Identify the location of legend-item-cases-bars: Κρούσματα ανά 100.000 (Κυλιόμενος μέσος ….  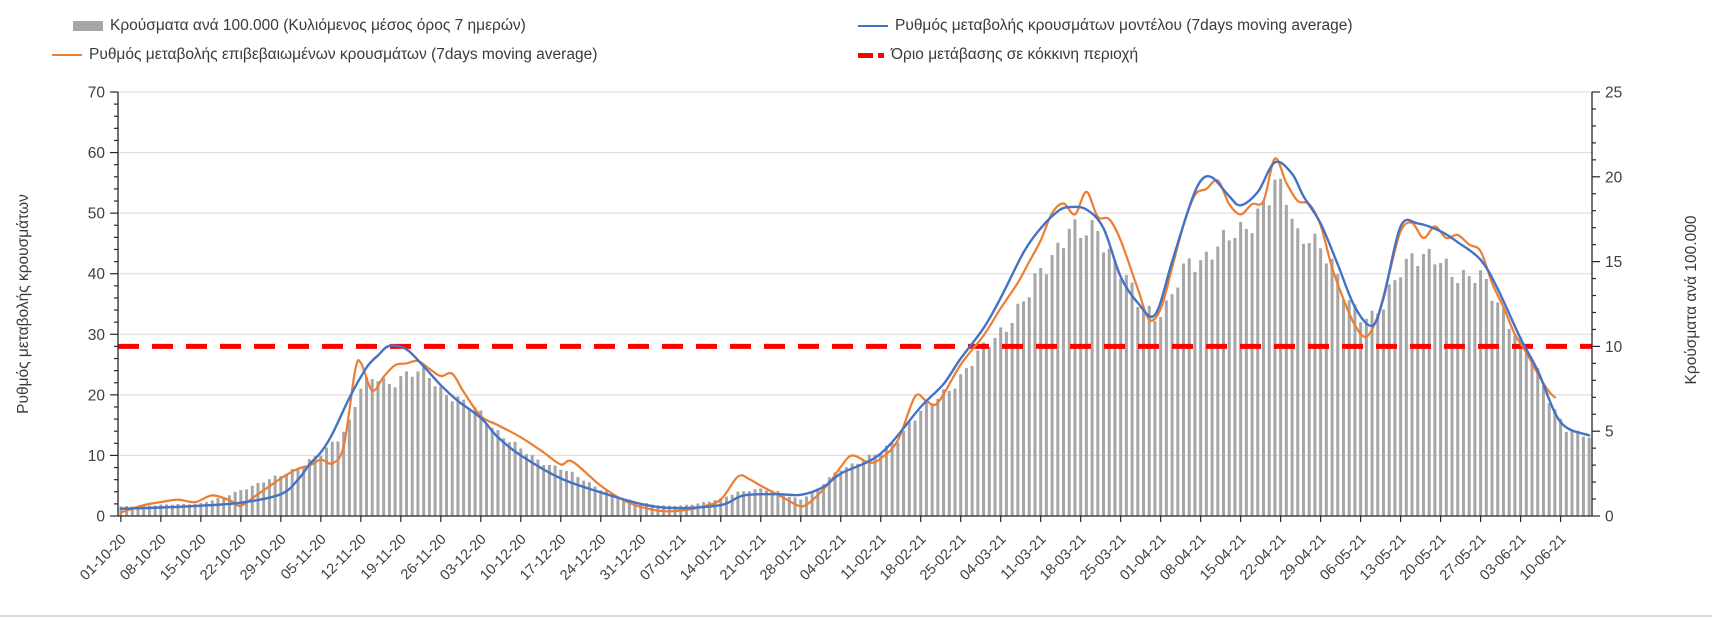
(299, 26).